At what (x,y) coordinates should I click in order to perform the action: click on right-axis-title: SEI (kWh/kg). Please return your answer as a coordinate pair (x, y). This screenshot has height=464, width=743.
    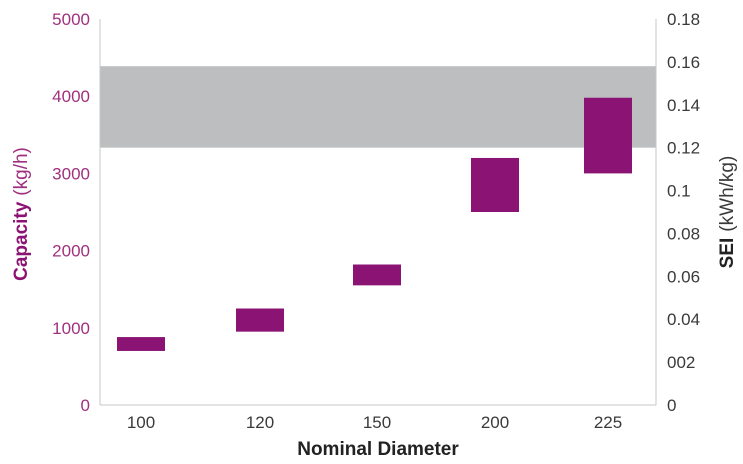
    Looking at the image, I should click on (727, 212).